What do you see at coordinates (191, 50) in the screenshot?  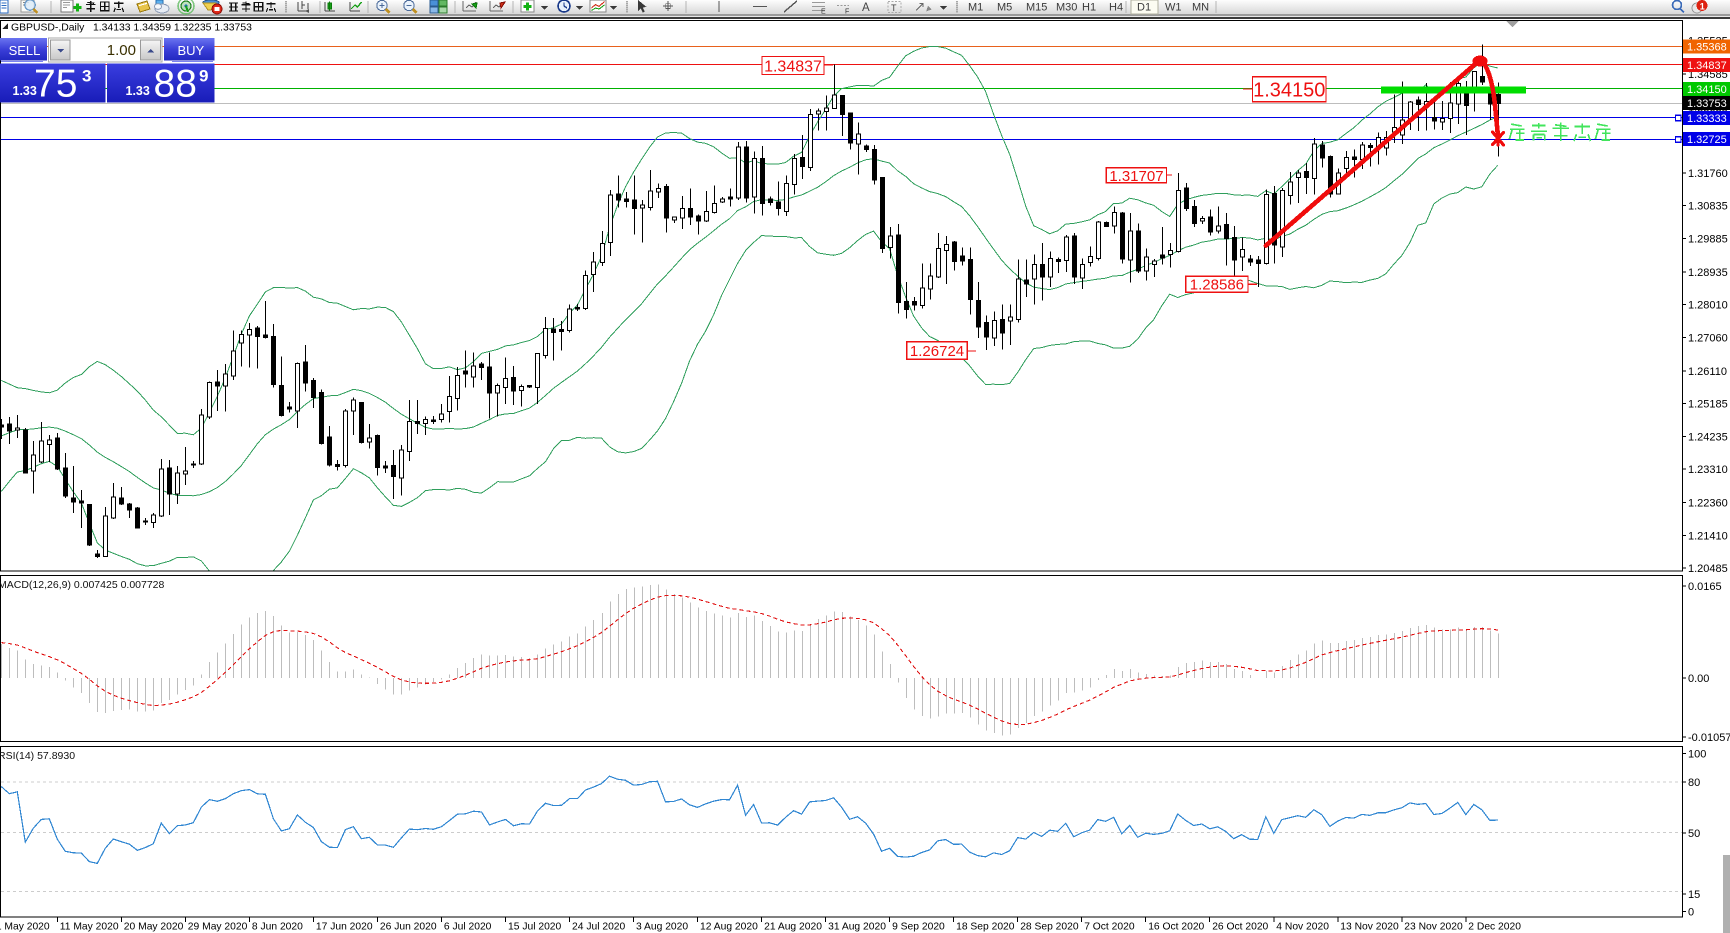 I see `svg-text: BUY` at bounding box center [191, 50].